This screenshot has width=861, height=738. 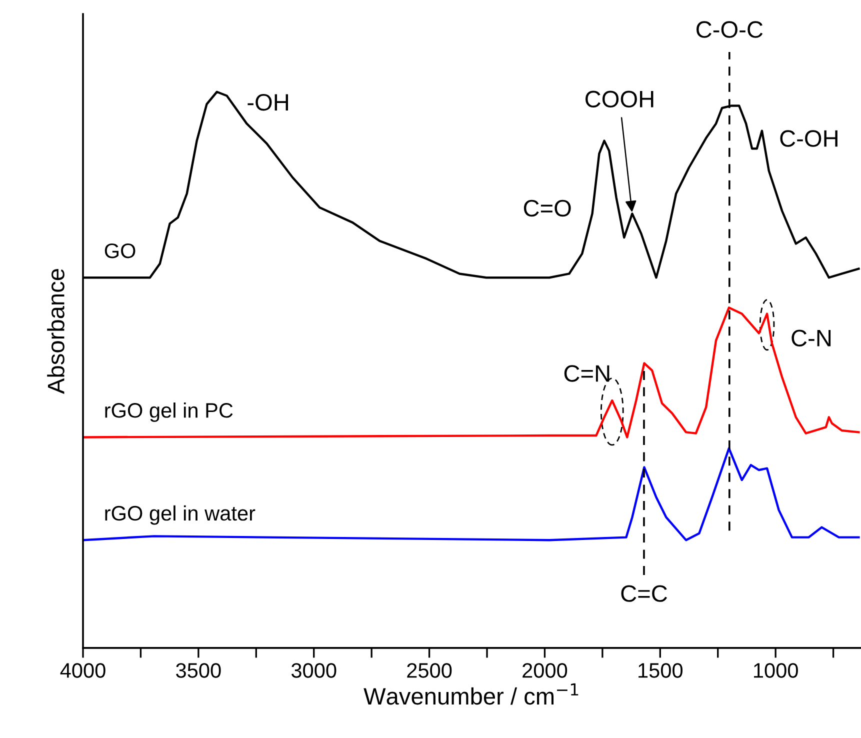 What do you see at coordinates (313, 670) in the screenshot?
I see `x-tick-label: 3000` at bounding box center [313, 670].